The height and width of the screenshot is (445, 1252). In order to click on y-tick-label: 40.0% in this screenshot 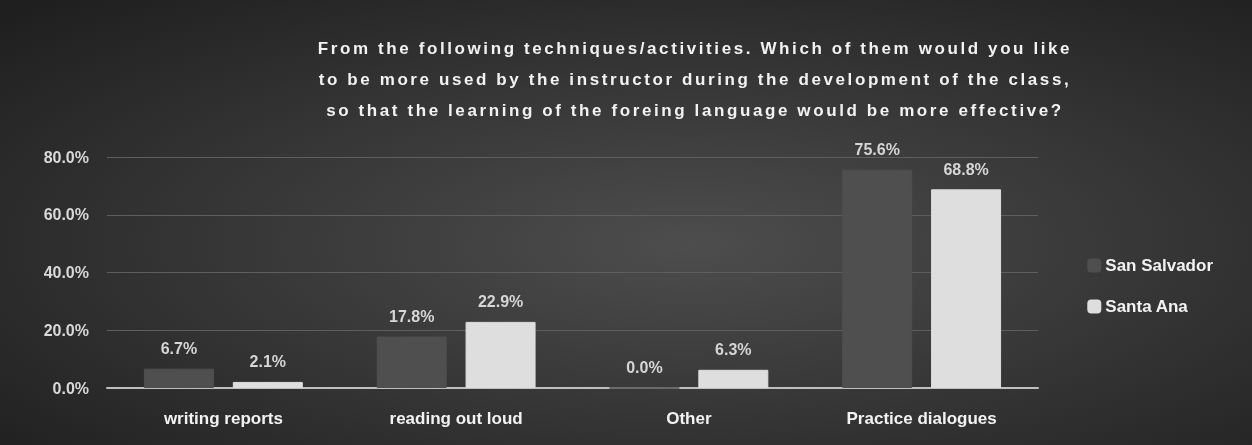, I will do `click(66, 272)`.